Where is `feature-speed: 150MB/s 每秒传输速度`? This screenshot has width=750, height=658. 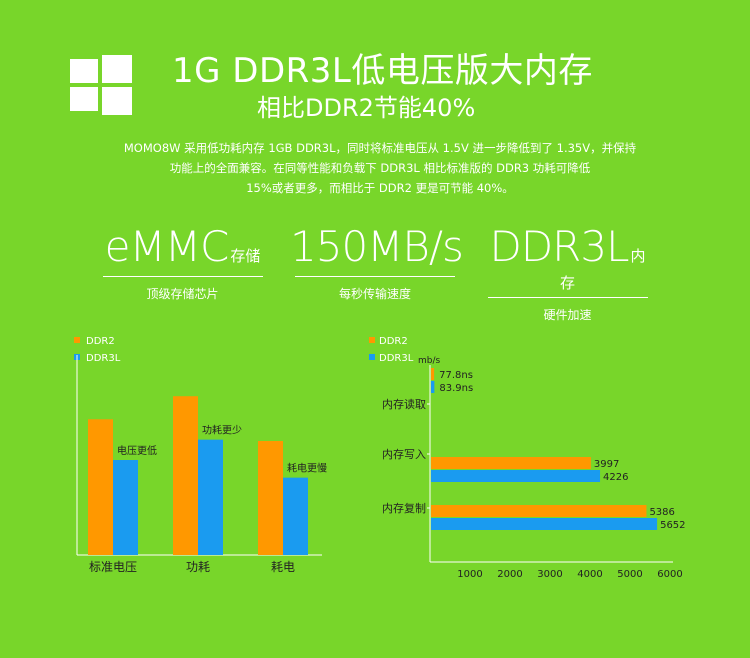 feature-speed: 150MB/s 每秒传输速度 is located at coordinates (377, 262).